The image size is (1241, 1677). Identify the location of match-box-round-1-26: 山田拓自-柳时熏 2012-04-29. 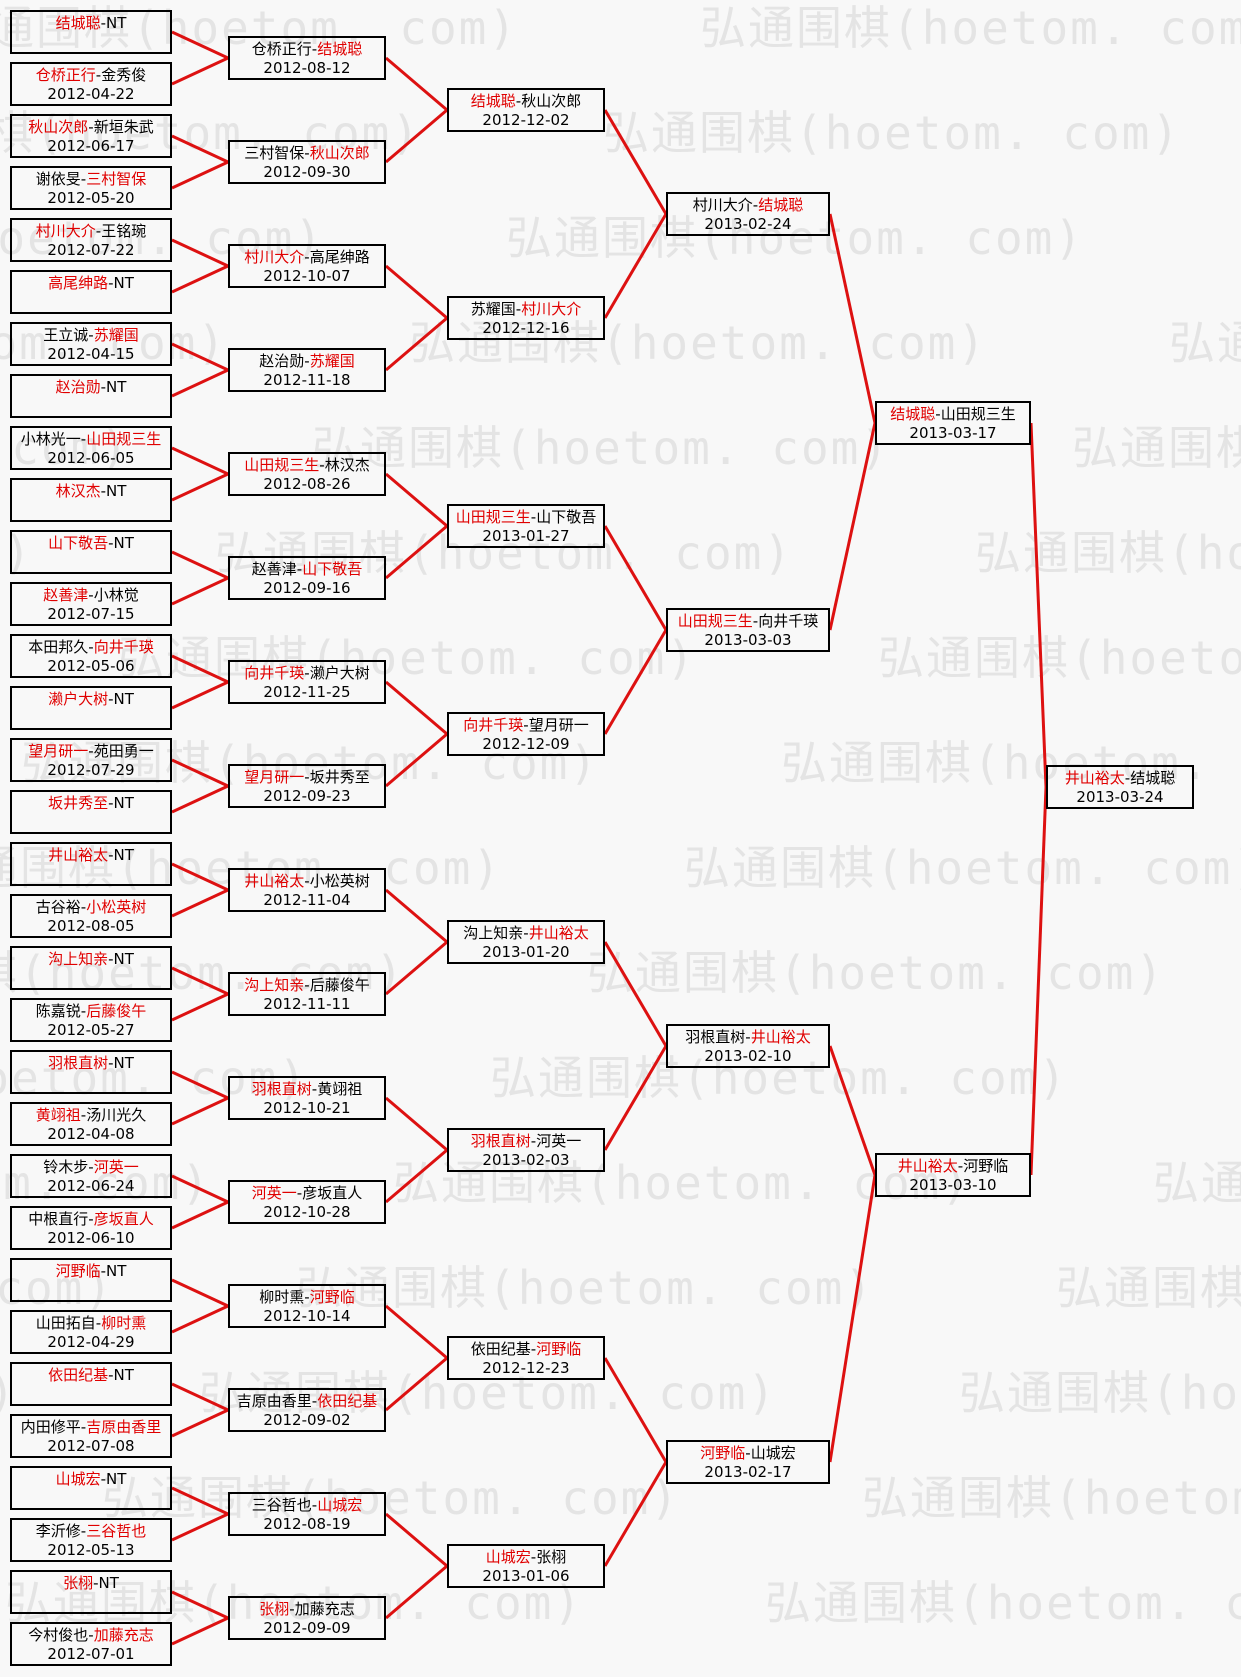
(91, 1332).